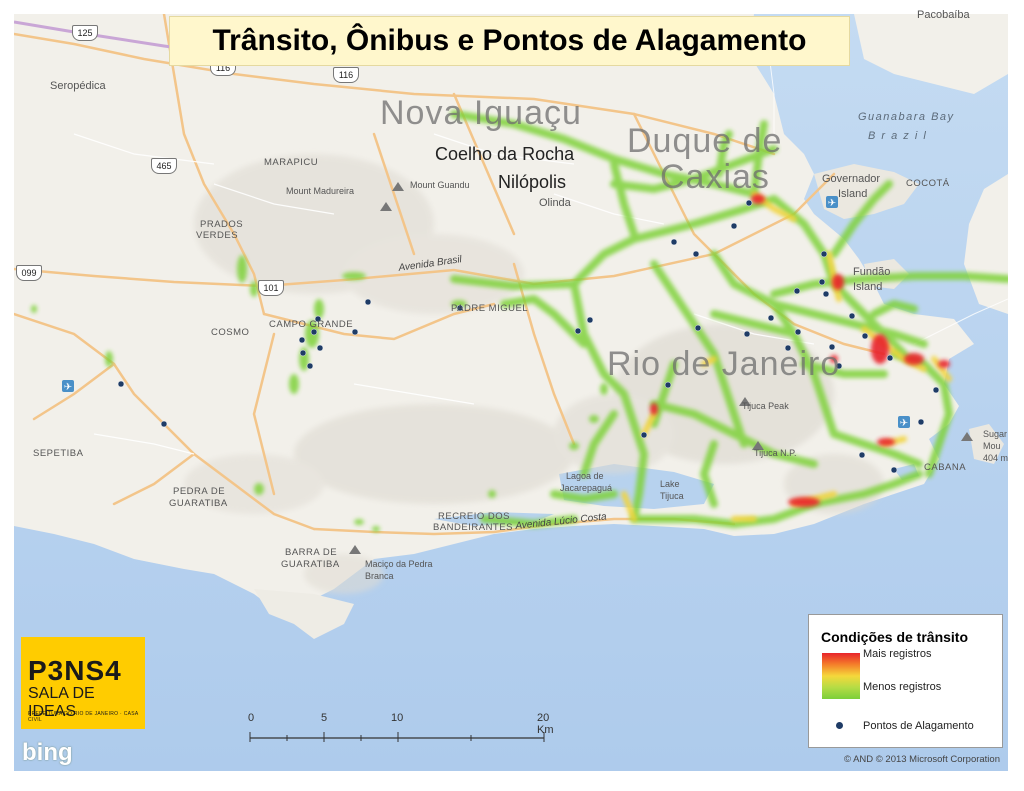 This screenshot has height=791, width=1024. I want to click on place-campo-grande: CAMPO GRANDE, so click(311, 324).